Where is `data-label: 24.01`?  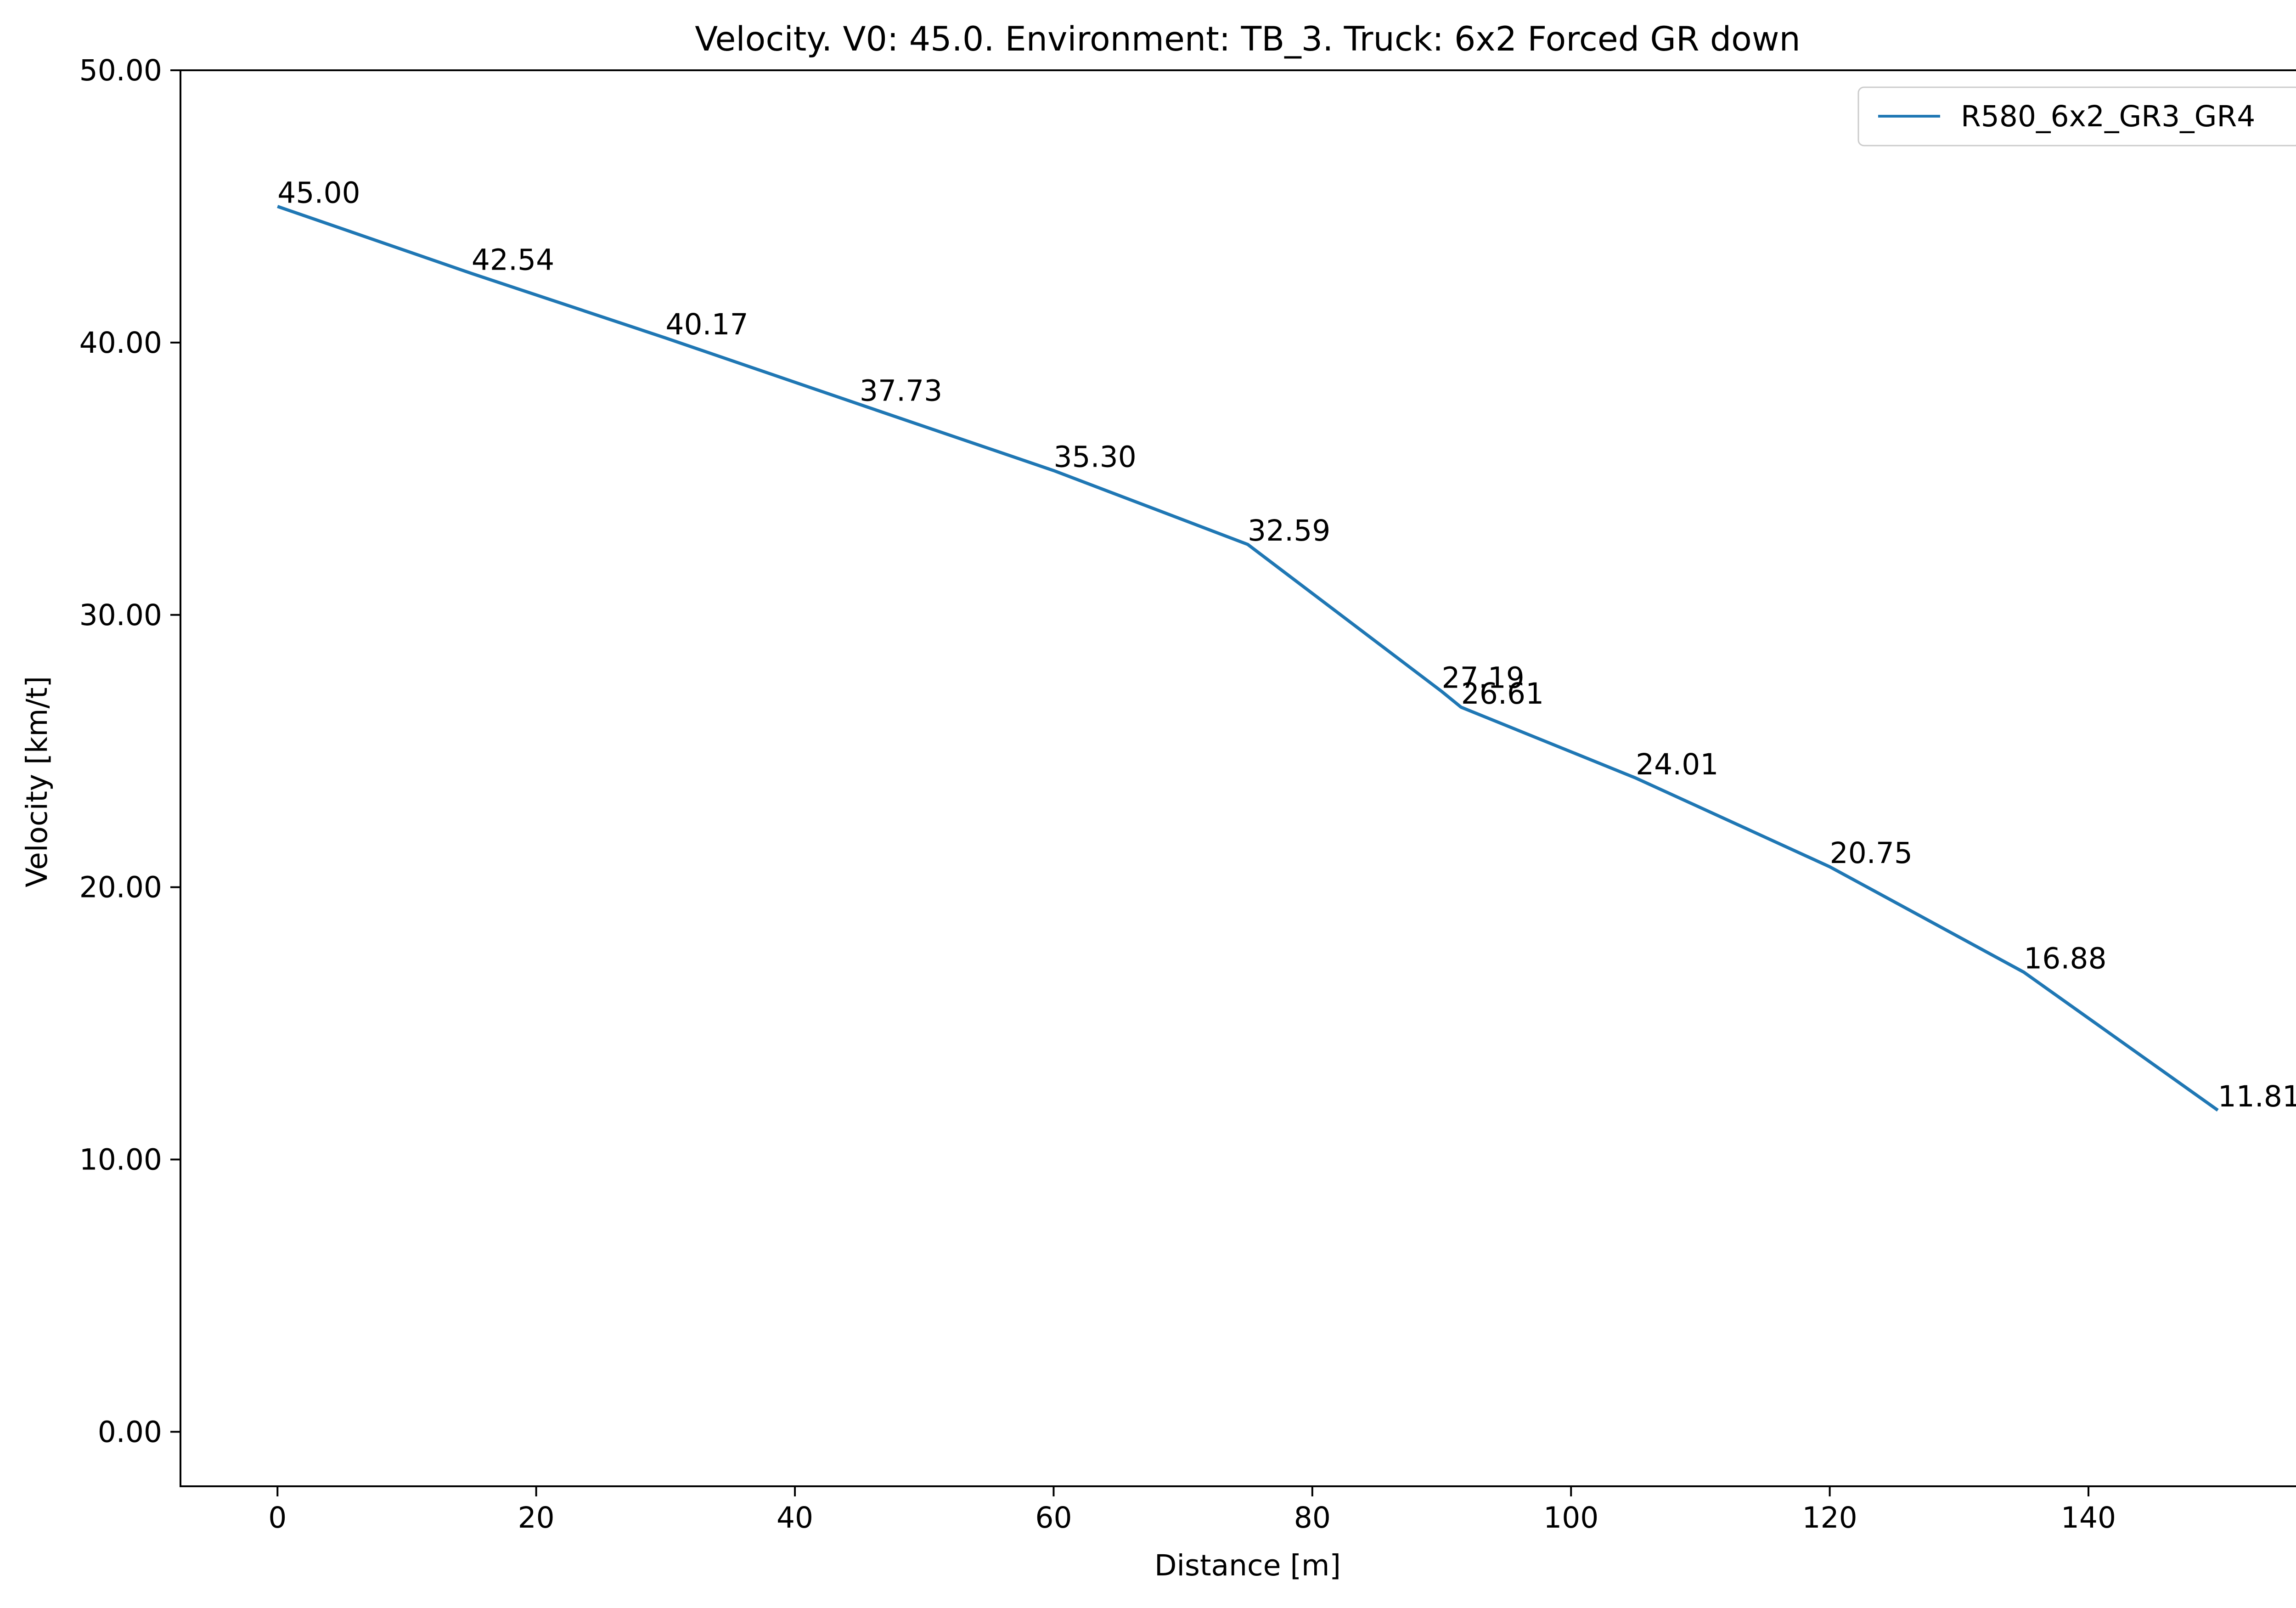
data-label: 24.01 is located at coordinates (1677, 765).